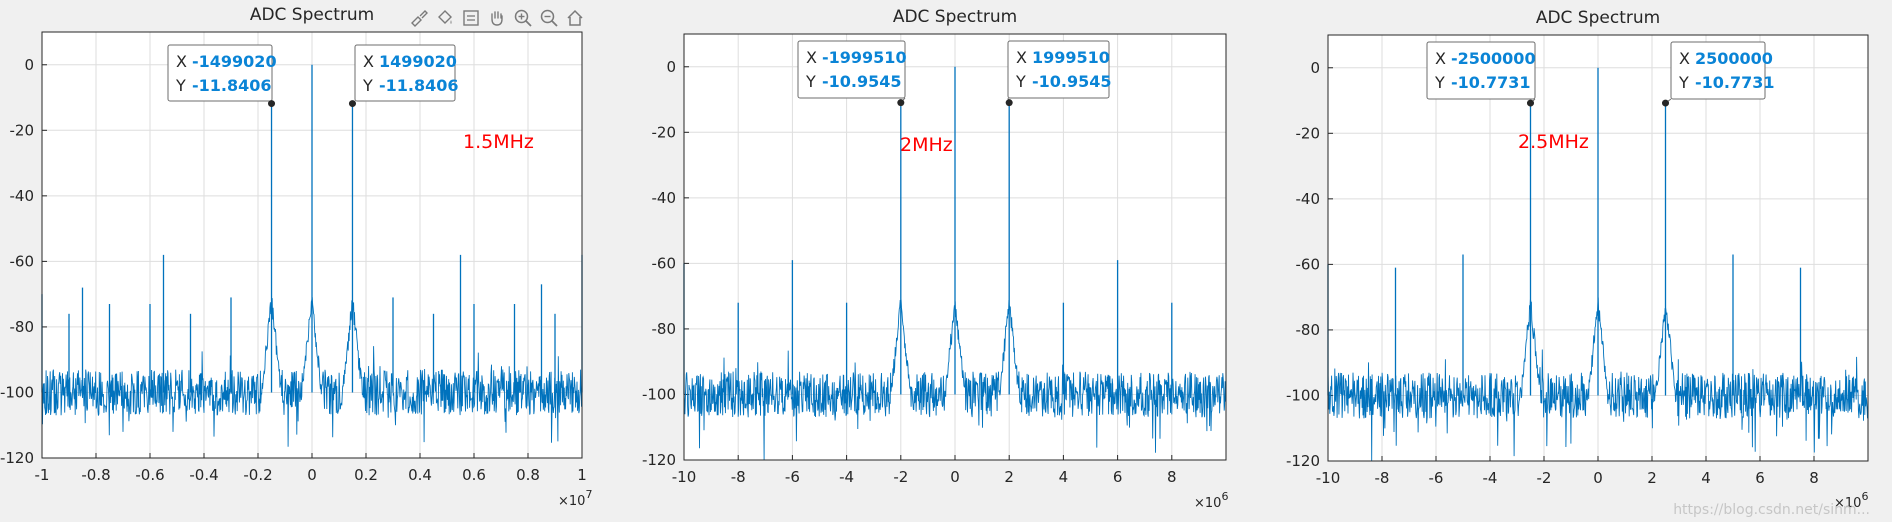  I want to click on x-tick-label: -2, so click(1544, 478).